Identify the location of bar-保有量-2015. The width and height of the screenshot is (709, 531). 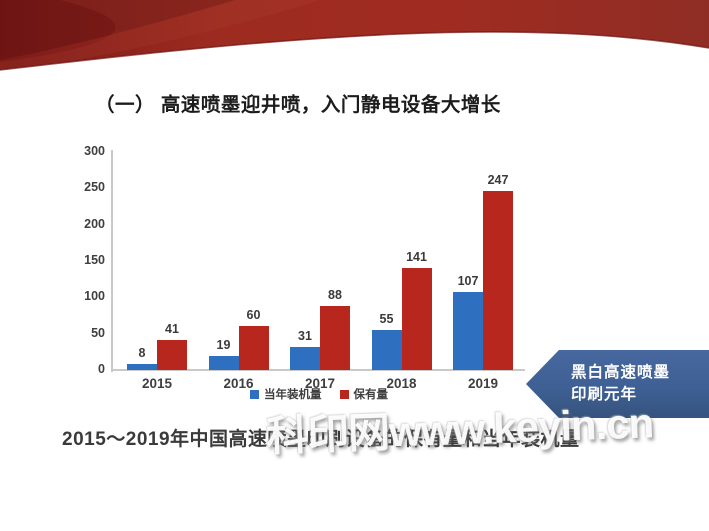
(172, 355).